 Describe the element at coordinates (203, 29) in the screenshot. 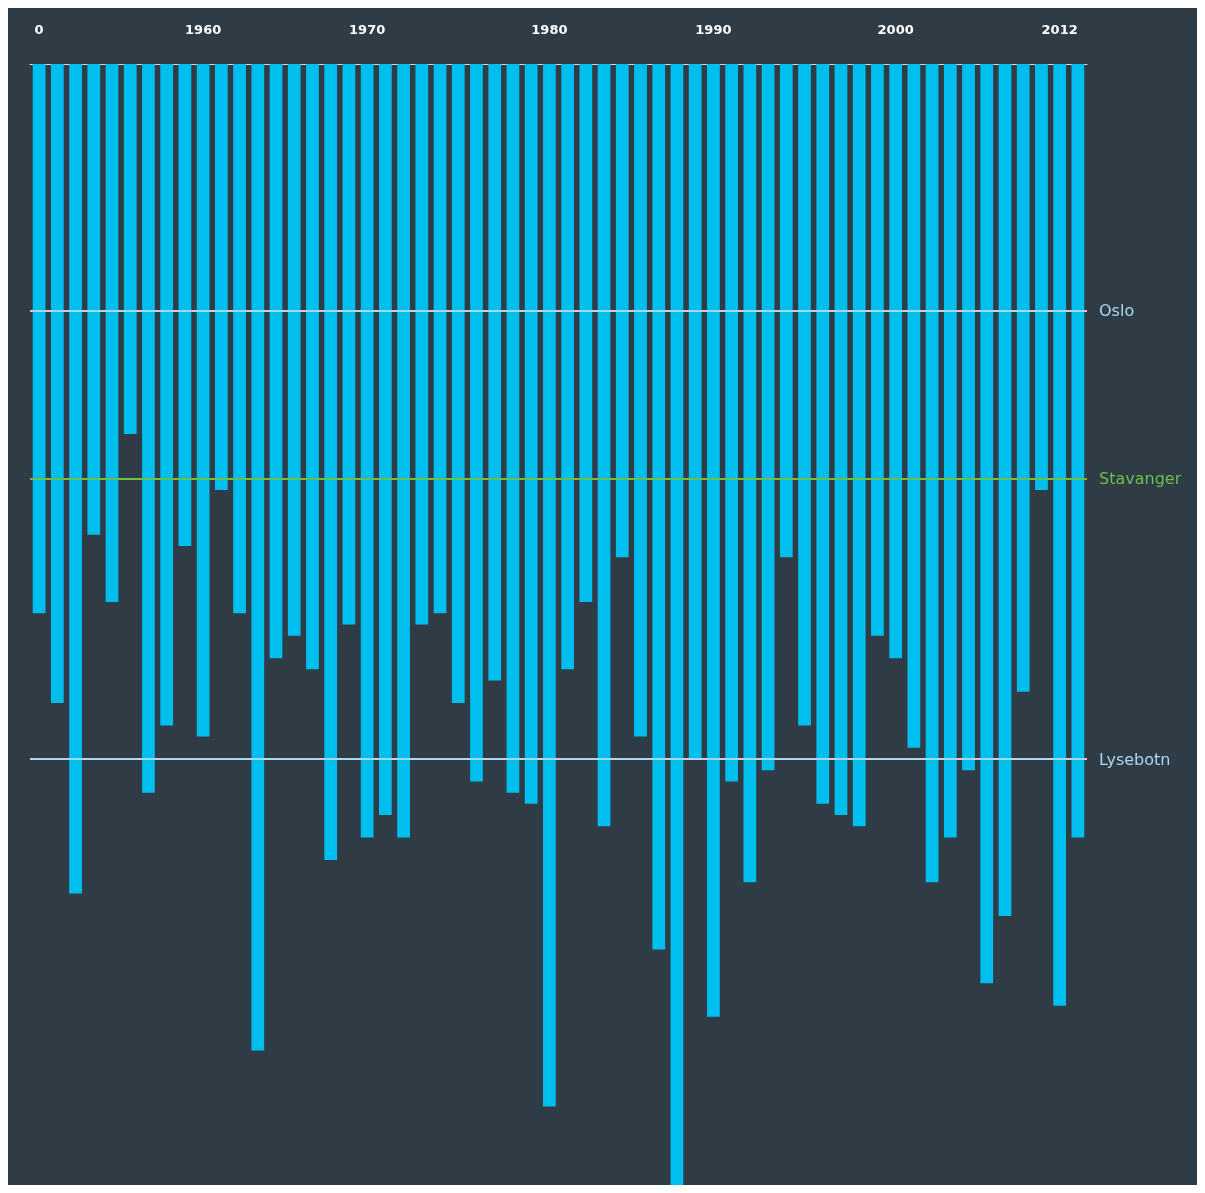

I see `x-tick-label: 1960` at that location.